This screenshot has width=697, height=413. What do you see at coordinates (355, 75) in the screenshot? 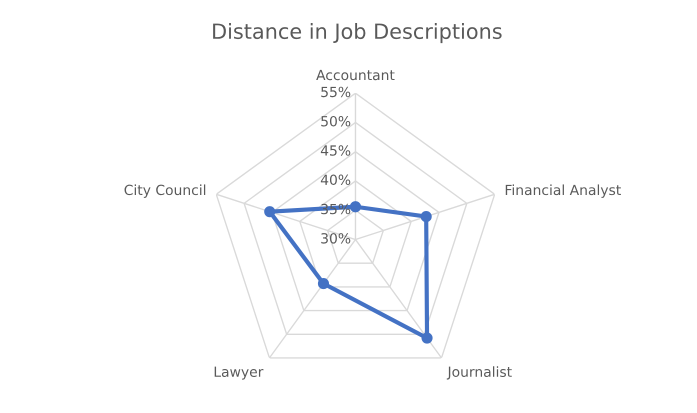
I see `spoke-label: Accountant` at bounding box center [355, 75].